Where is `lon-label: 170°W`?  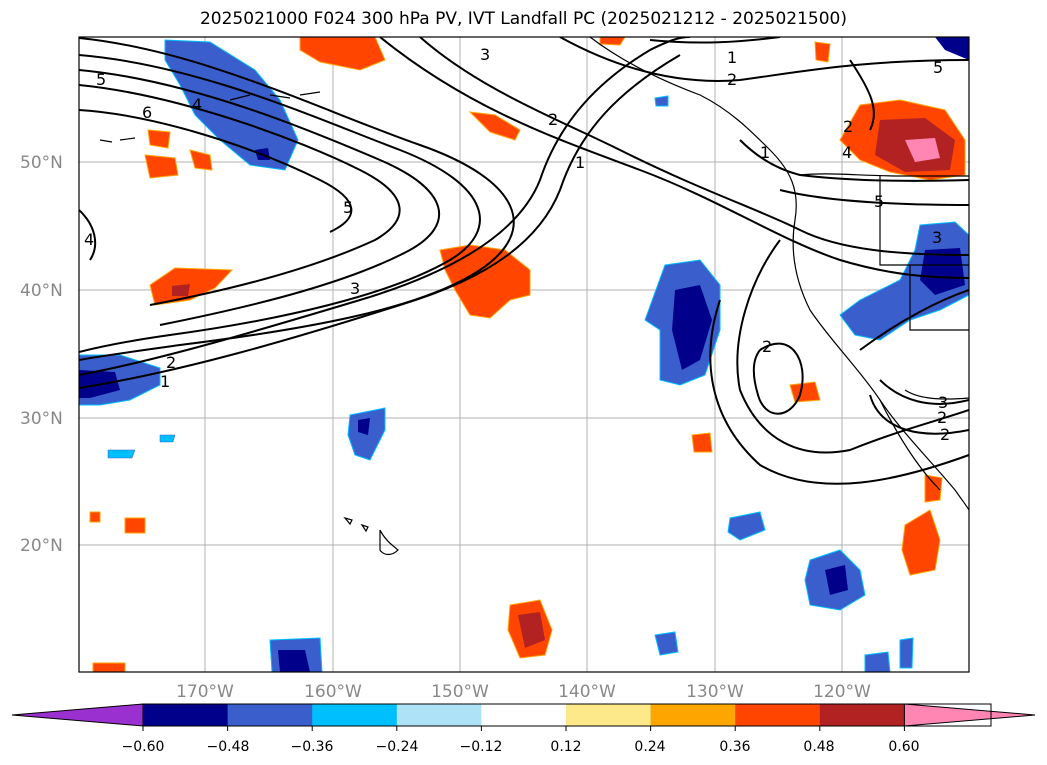
lon-label: 170°W is located at coordinates (205, 692).